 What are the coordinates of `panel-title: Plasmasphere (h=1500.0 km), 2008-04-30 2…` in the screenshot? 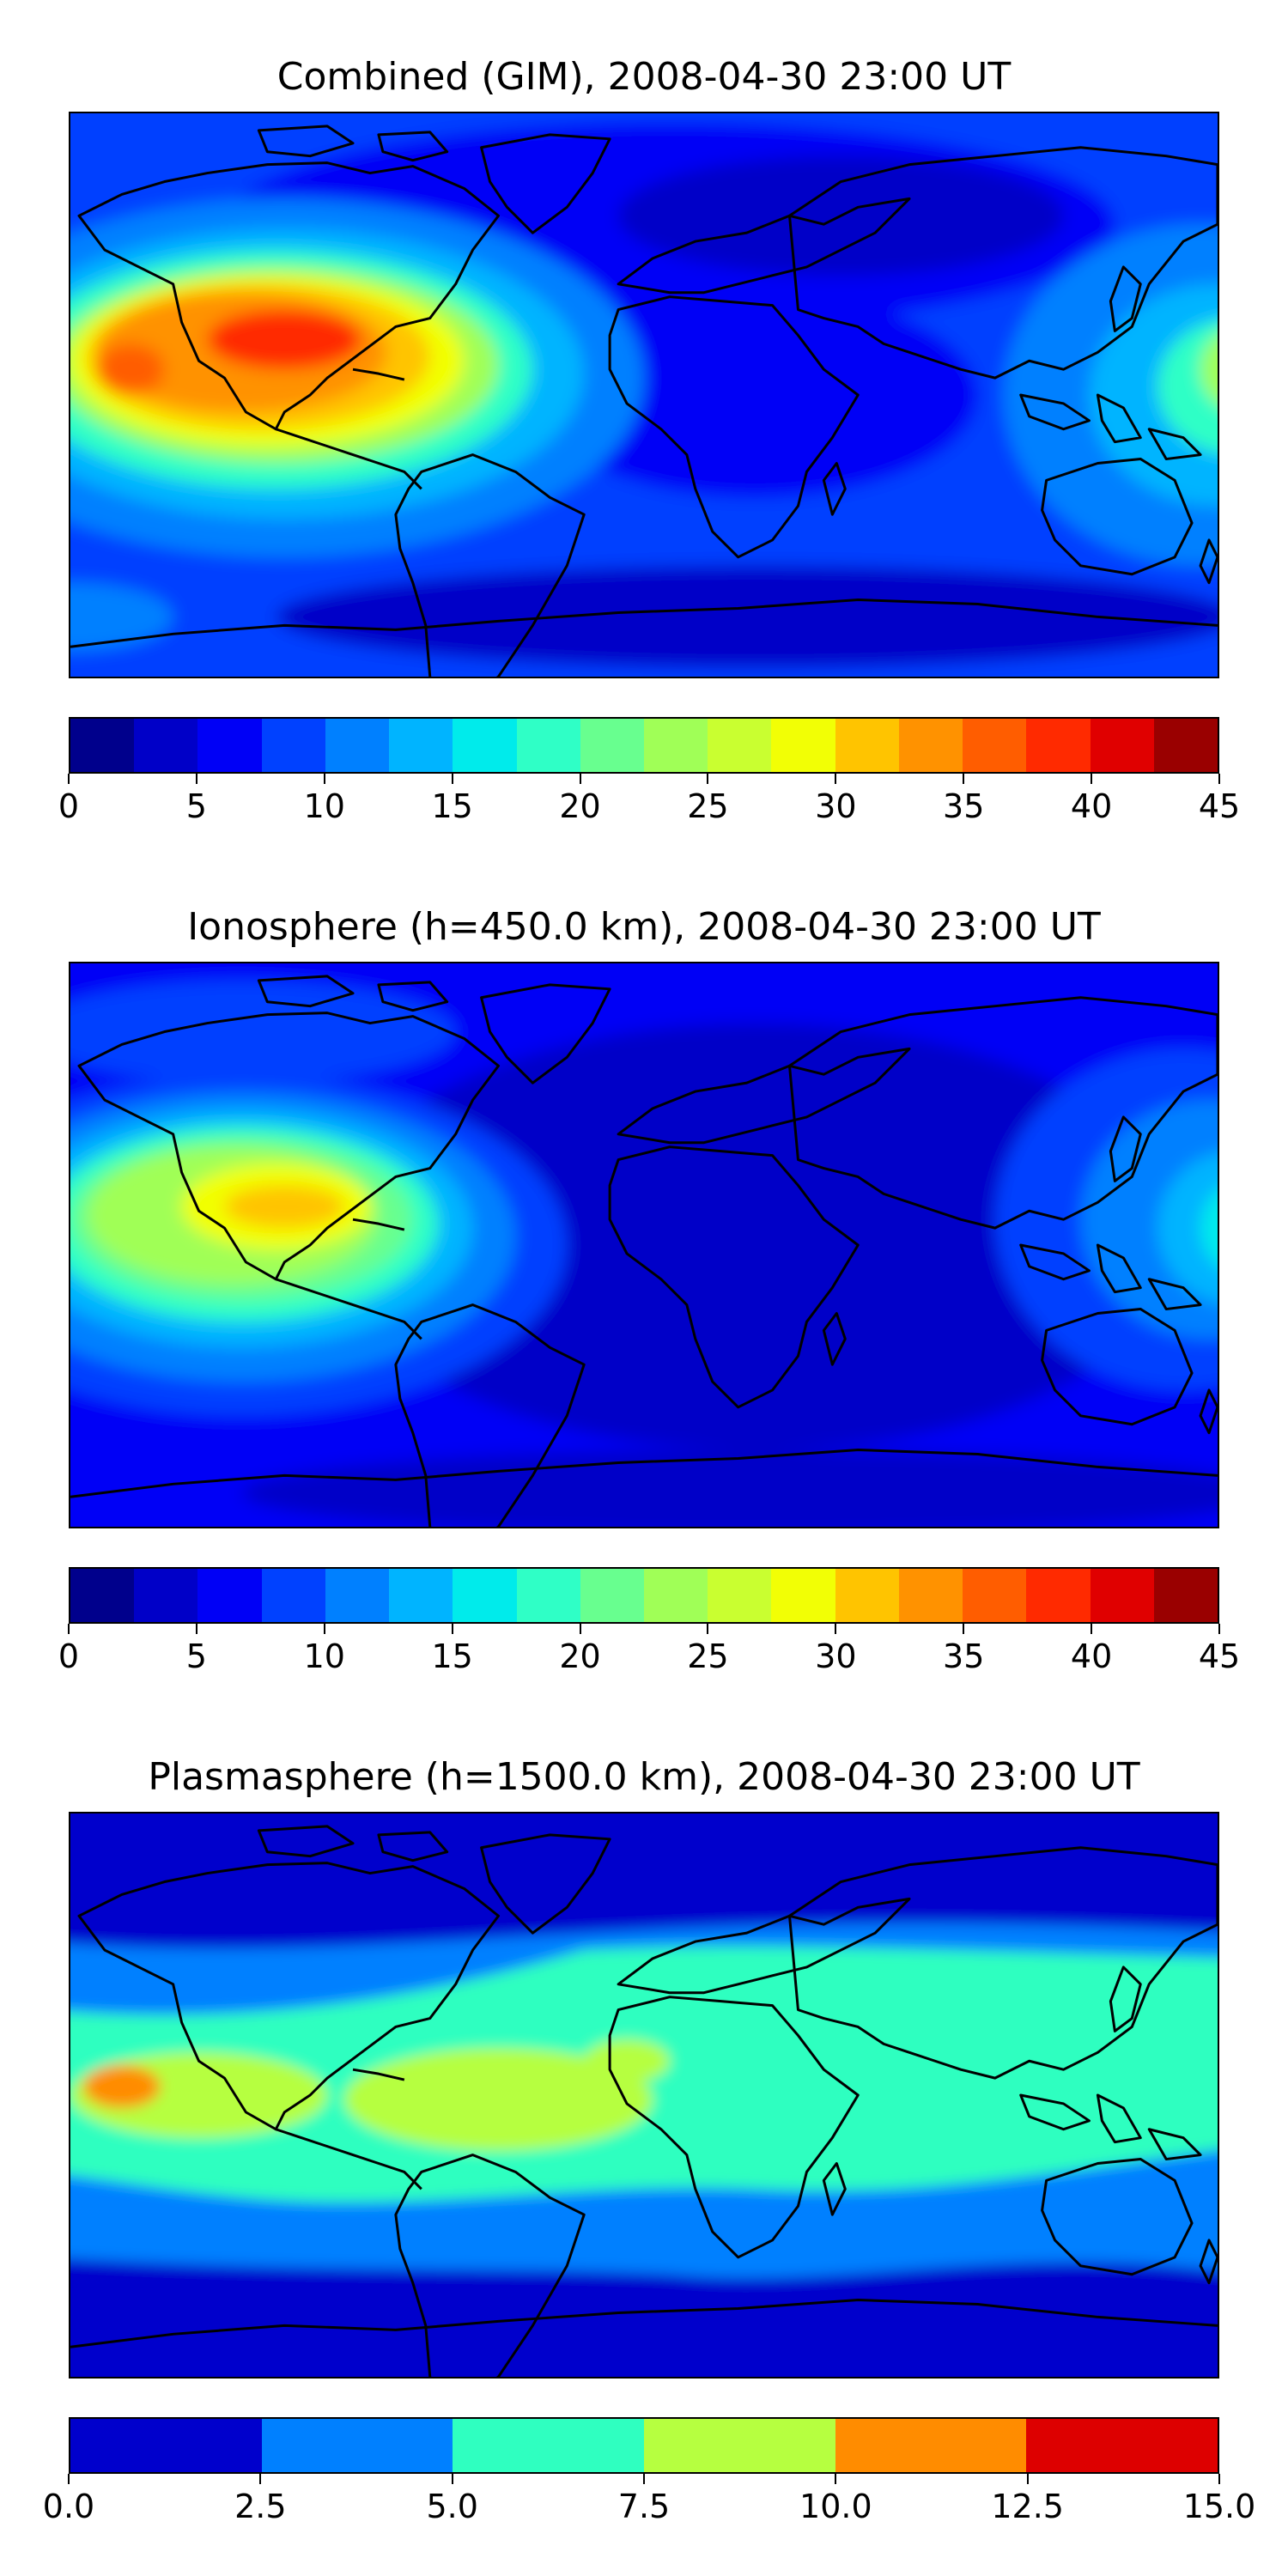 It's located at (644, 1777).